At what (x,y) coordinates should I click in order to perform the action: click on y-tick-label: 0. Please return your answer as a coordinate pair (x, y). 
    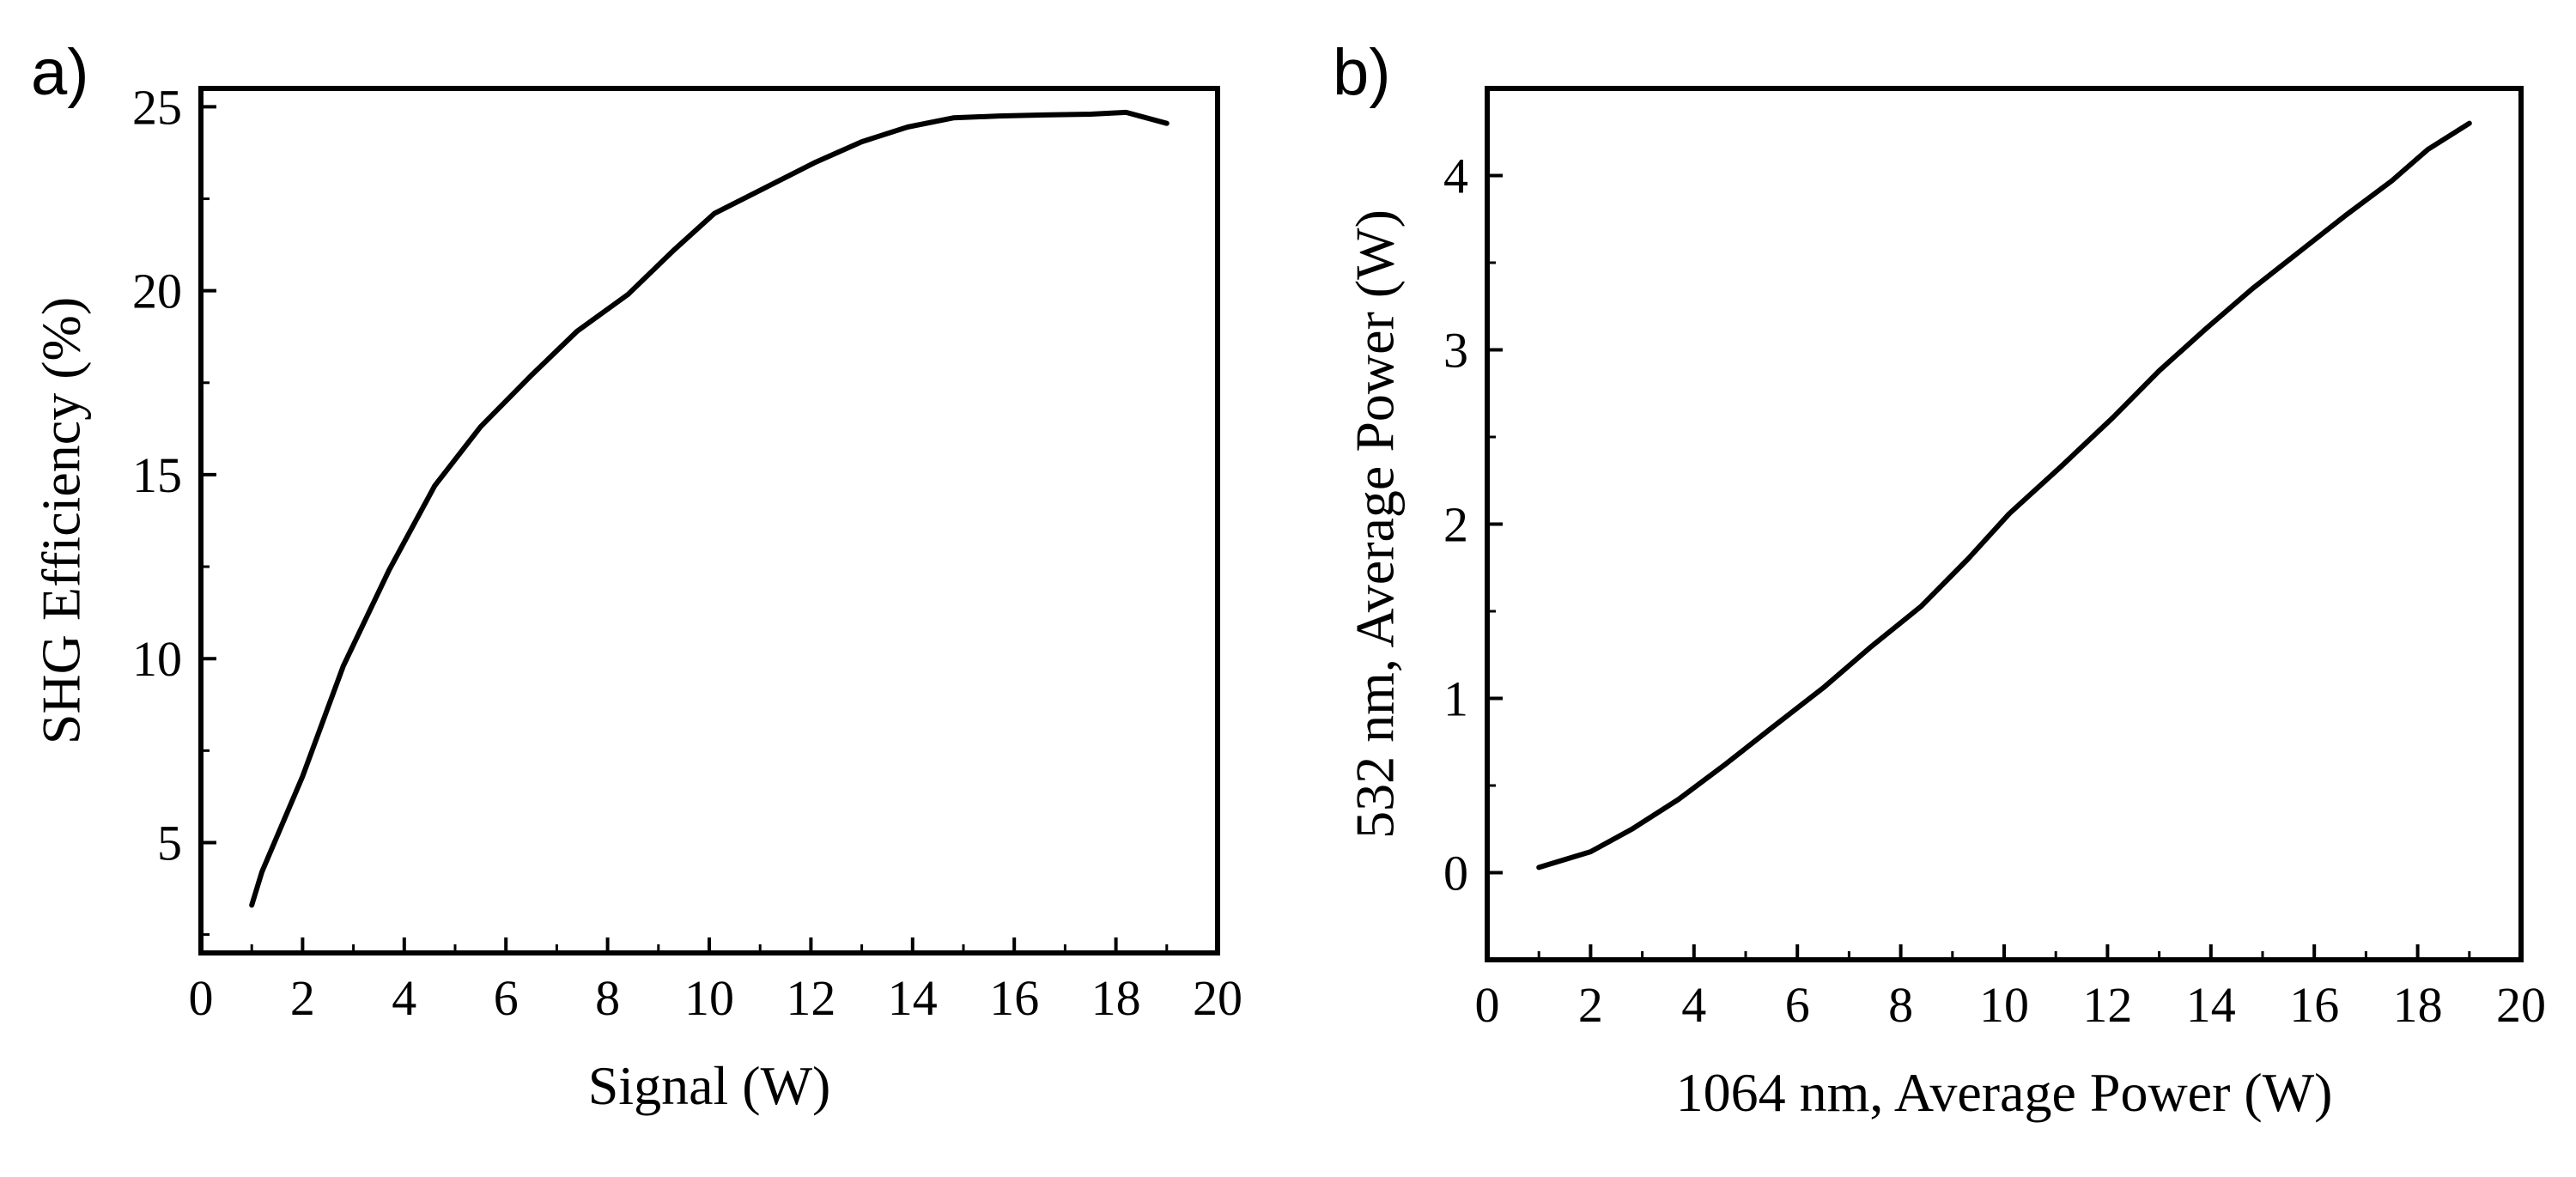
    Looking at the image, I should click on (1455, 873).